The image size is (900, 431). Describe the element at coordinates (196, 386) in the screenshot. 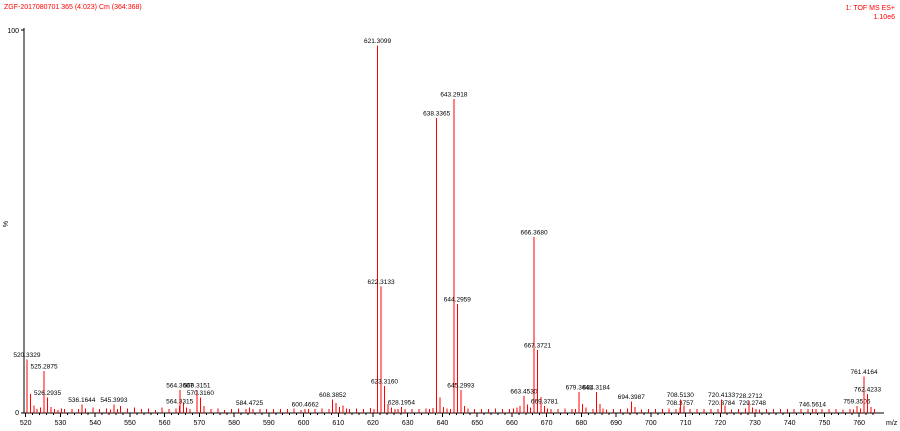

I see `peak-label: 569.3151` at that location.